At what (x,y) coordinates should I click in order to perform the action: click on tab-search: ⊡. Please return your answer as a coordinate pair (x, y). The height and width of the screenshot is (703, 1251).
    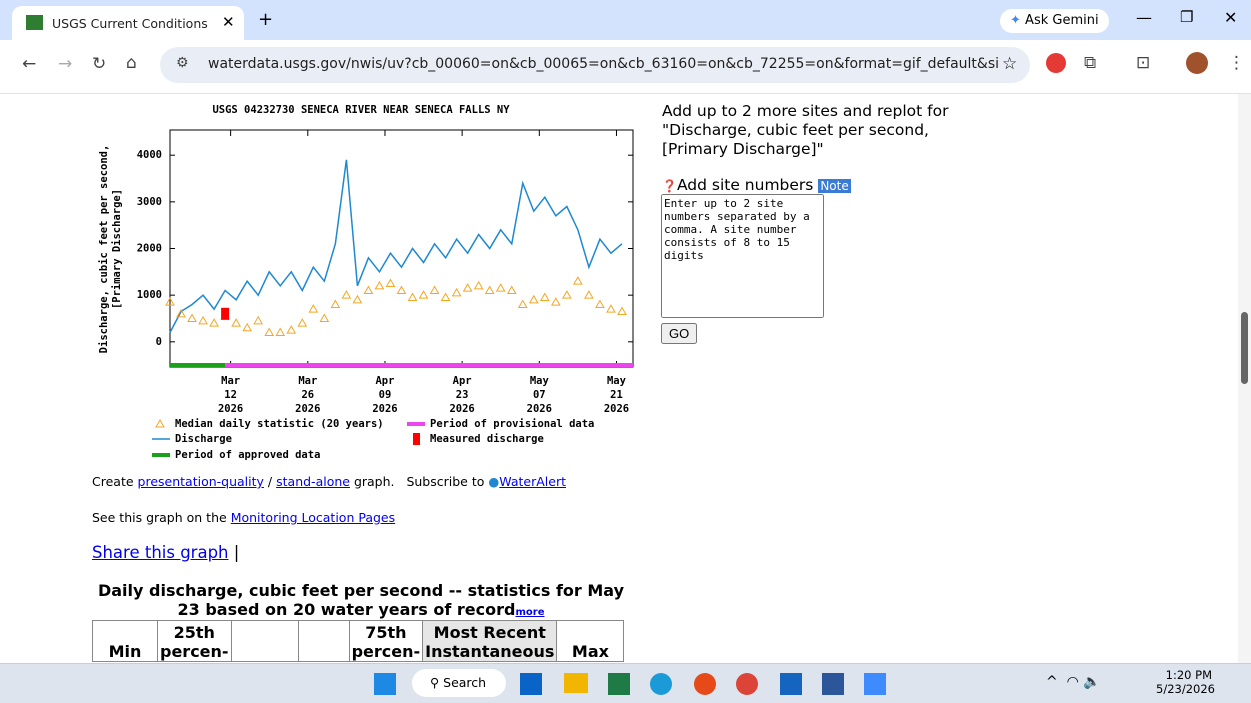
    Looking at the image, I should click on (1143, 63).